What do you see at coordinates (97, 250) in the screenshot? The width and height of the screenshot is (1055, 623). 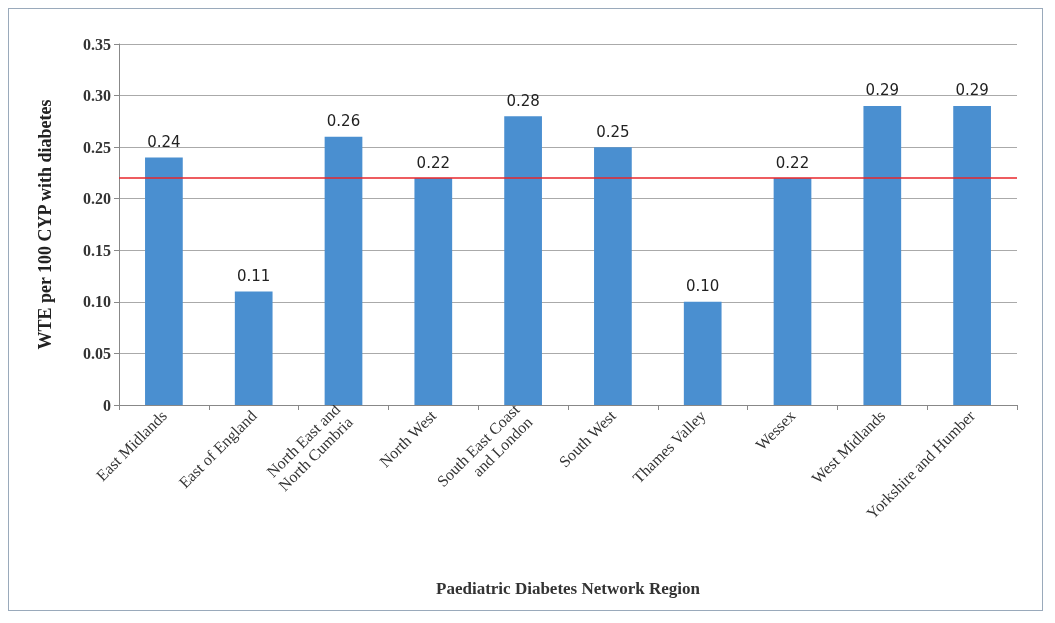 I see `y-tick-label: 0.15` at bounding box center [97, 250].